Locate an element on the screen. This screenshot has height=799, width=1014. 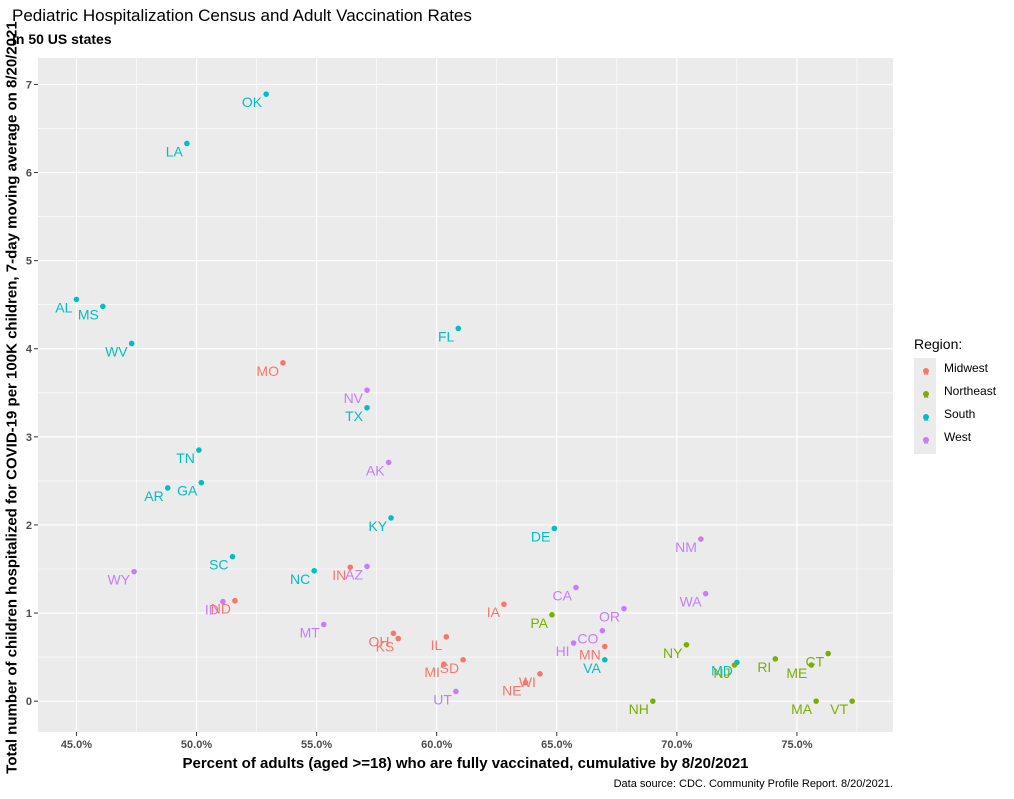
point-wy is located at coordinates (134, 571).